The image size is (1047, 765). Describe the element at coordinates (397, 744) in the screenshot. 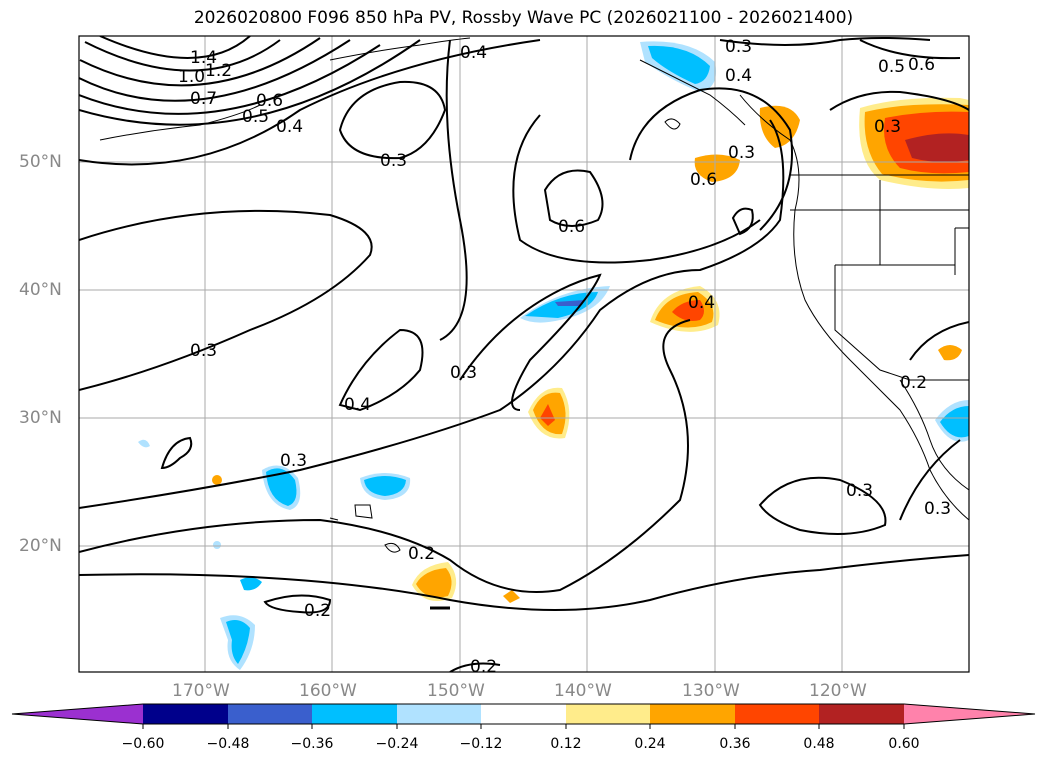

I see `colorbar-tick-label: −0.24` at that location.